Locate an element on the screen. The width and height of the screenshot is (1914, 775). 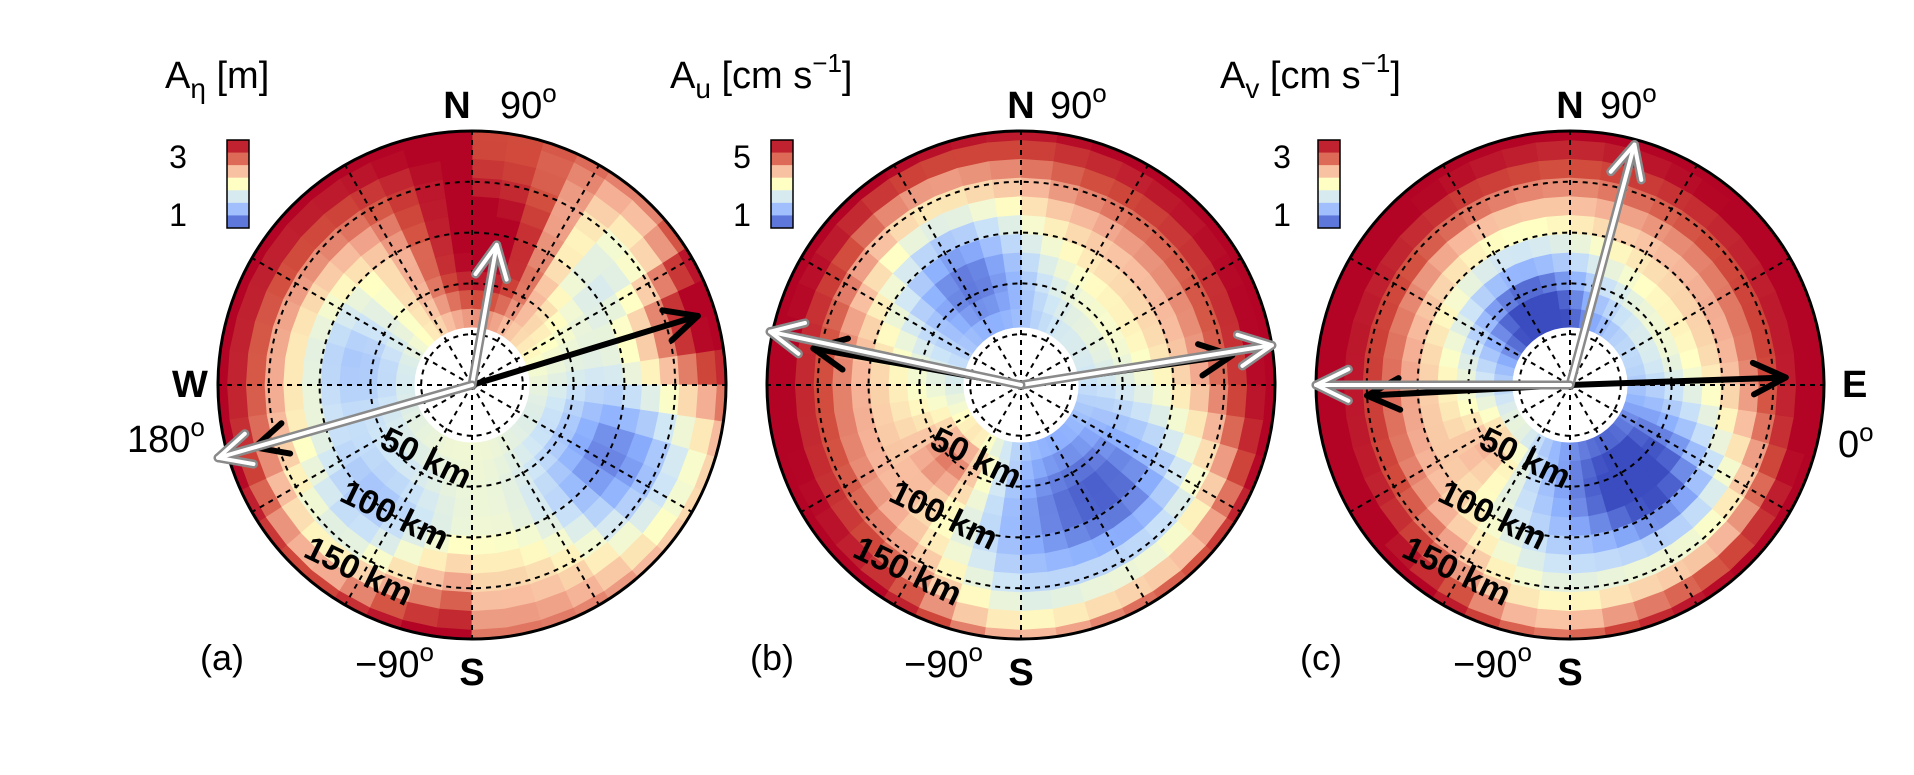
angle-label-north-a: 90o is located at coordinates (528, 102).